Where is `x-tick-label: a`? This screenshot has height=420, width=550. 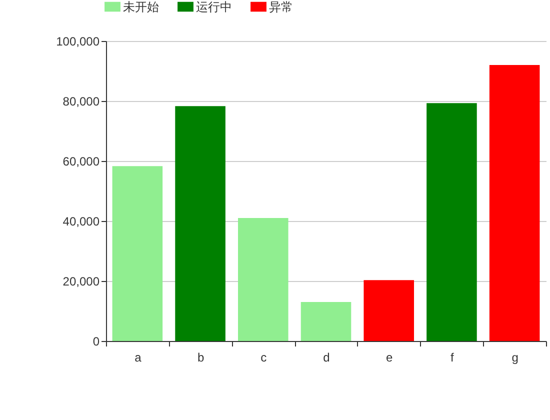 x-tick-label: a is located at coordinates (138, 357).